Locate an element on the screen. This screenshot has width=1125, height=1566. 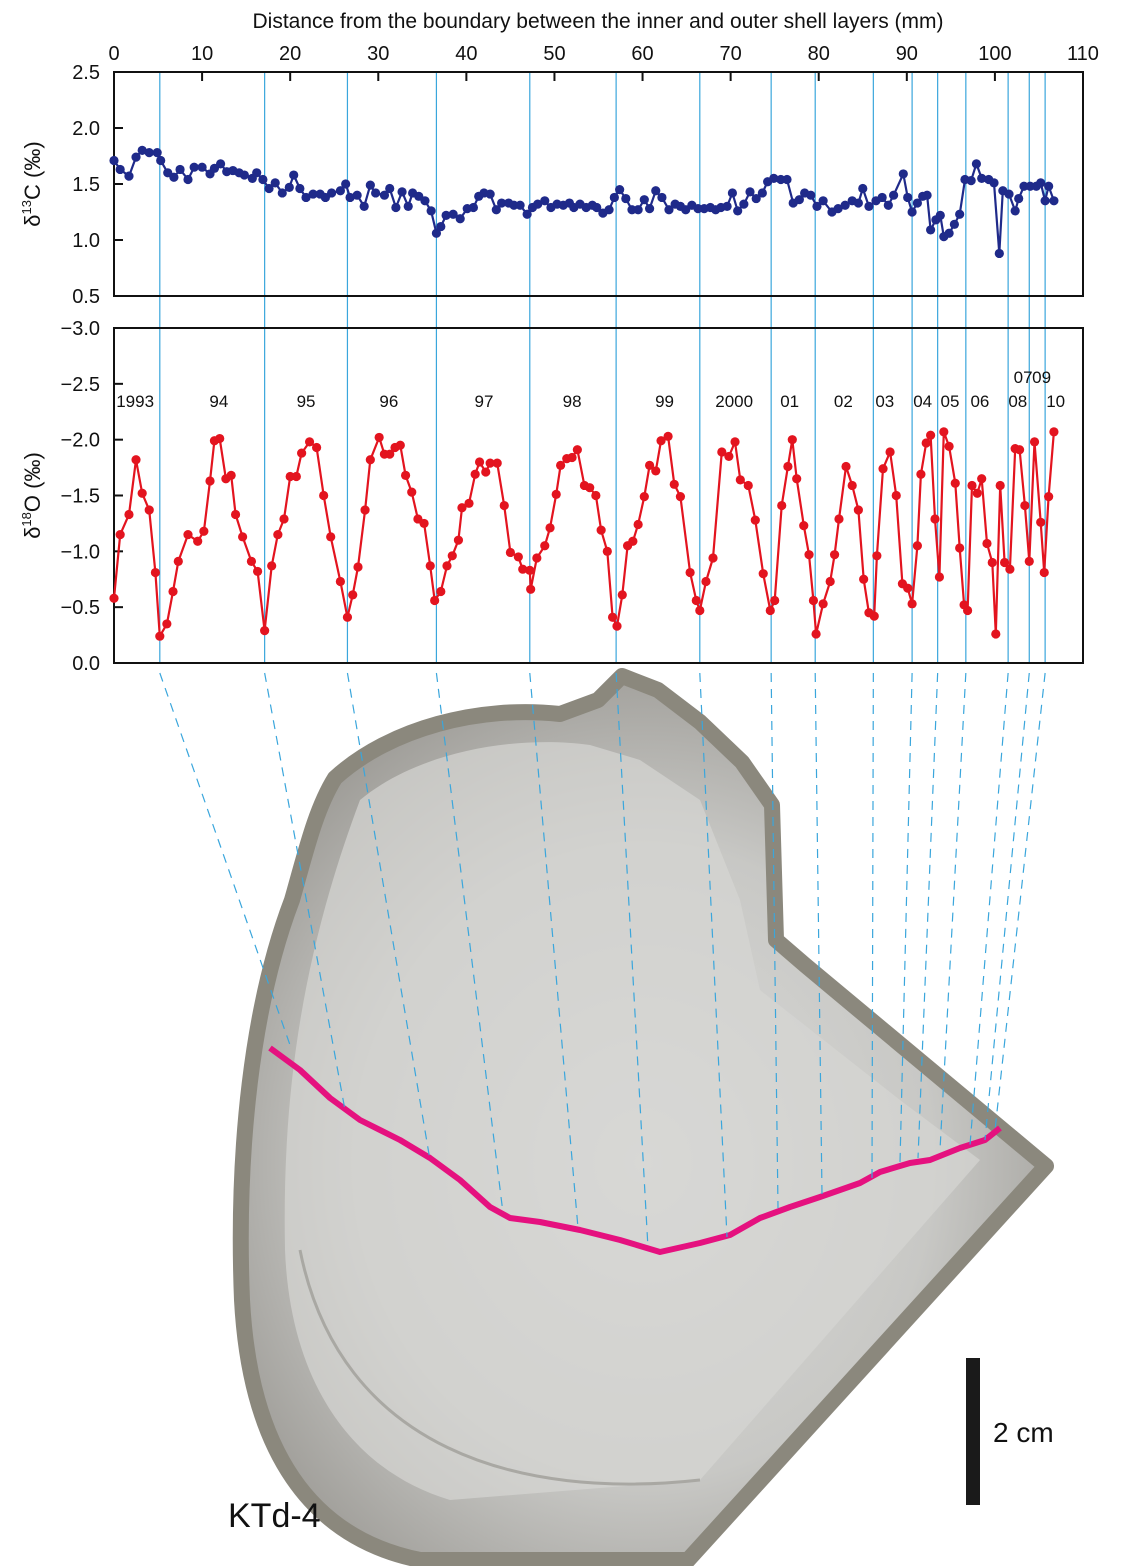
x-tick-label: 90 is located at coordinates (907, 54).